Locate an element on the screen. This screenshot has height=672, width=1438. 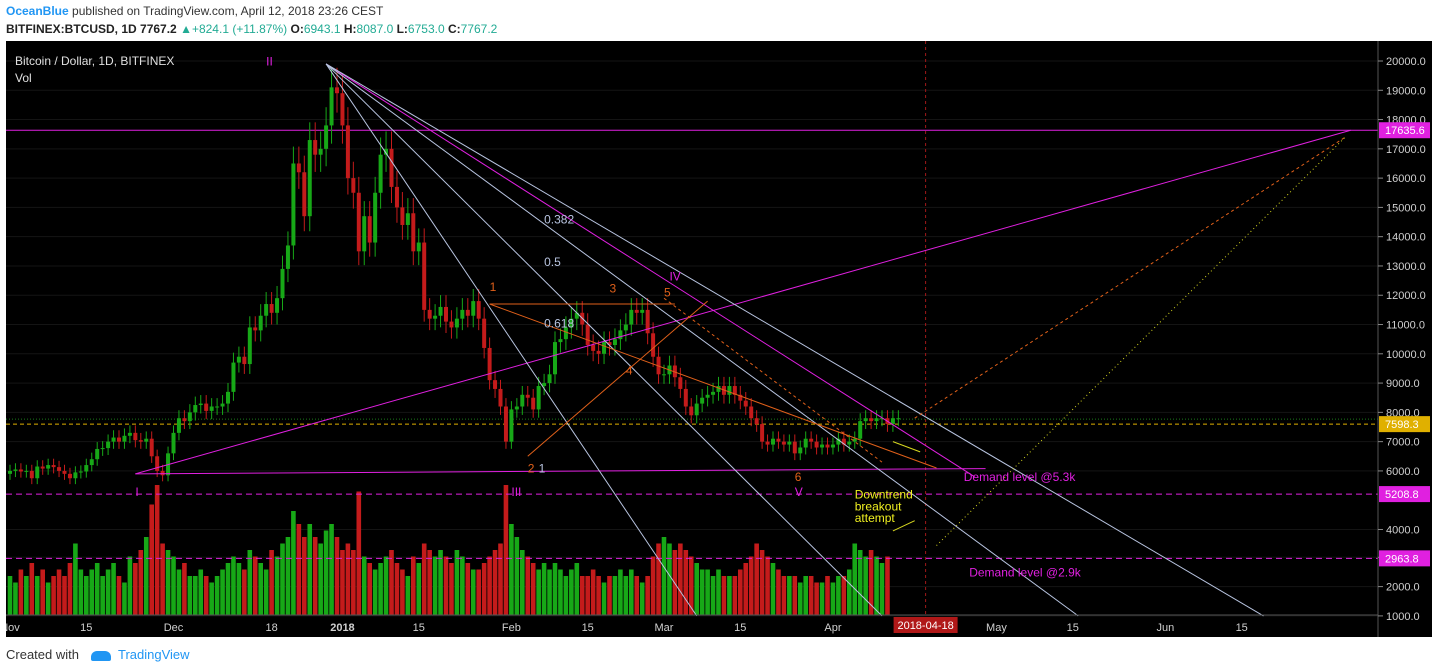
chart-annotation: 6 is located at coordinates (798, 477).